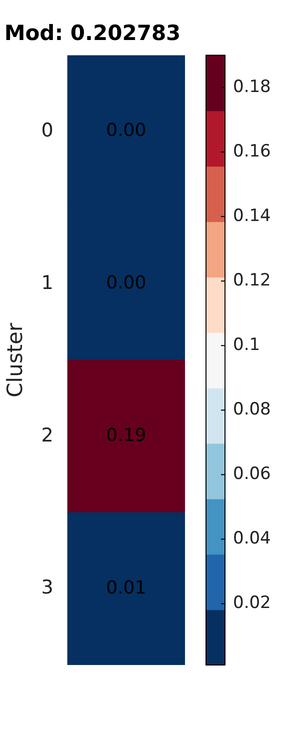 The image size is (300, 750). What do you see at coordinates (126, 587) in the screenshot?
I see `data-label: 0.01` at bounding box center [126, 587].